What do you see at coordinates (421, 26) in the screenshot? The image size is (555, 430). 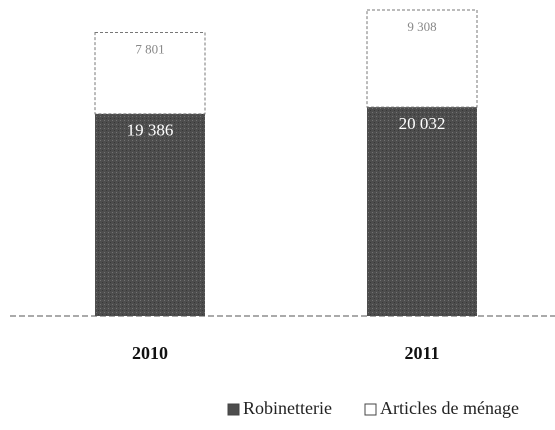 I see `data-label: 9 308` at bounding box center [421, 26].